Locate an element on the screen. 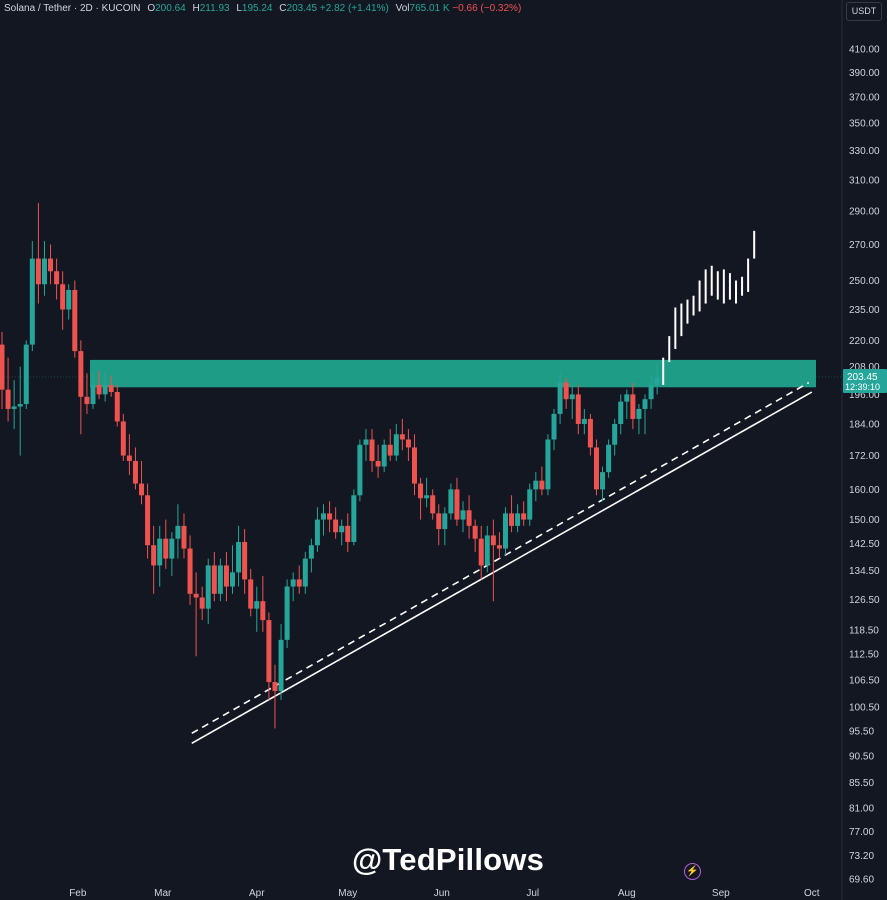 The width and height of the screenshot is (887, 900). lightning-icon: ⚡ is located at coordinates (692, 871).